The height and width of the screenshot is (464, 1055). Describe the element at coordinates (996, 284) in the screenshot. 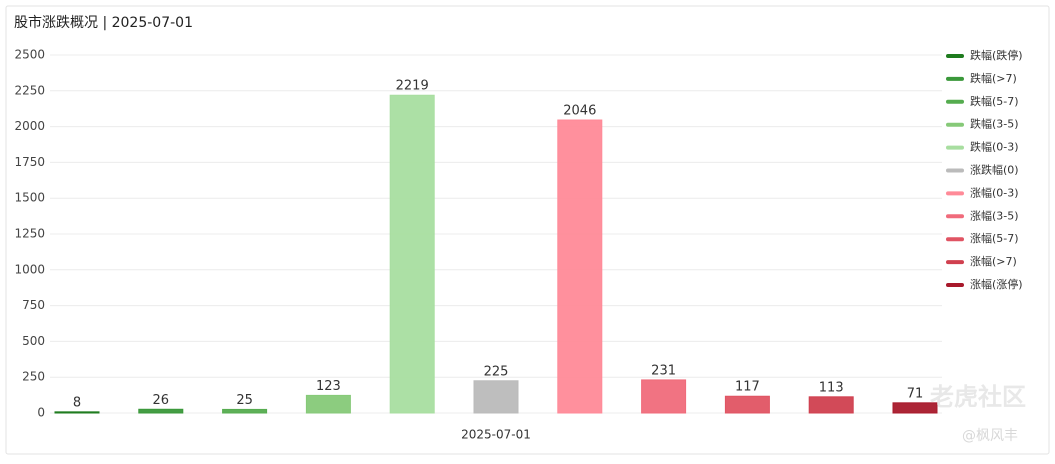

I see `legend-label: 涨幅(涨停)` at that location.